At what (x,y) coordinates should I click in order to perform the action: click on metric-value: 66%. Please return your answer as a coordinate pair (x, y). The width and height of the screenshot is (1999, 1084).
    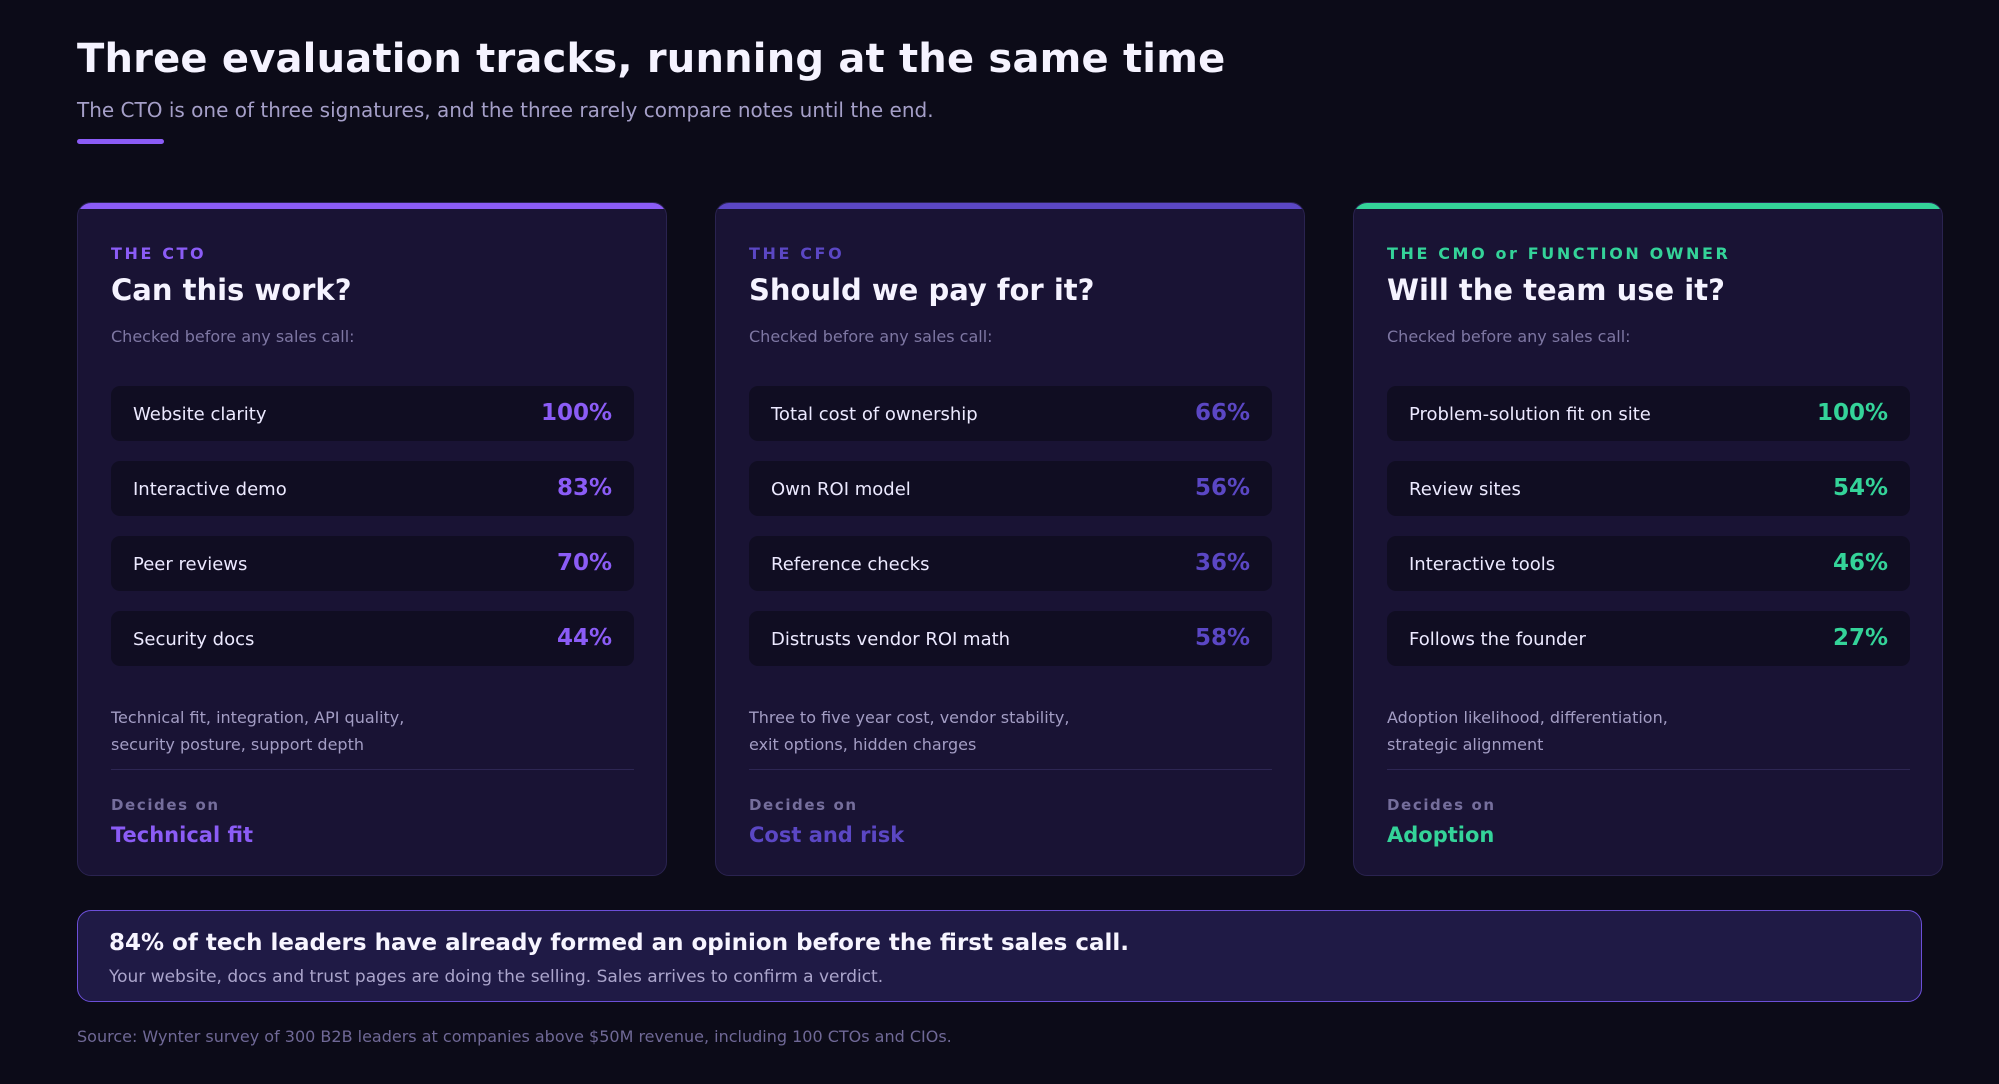
    Looking at the image, I should click on (1222, 413).